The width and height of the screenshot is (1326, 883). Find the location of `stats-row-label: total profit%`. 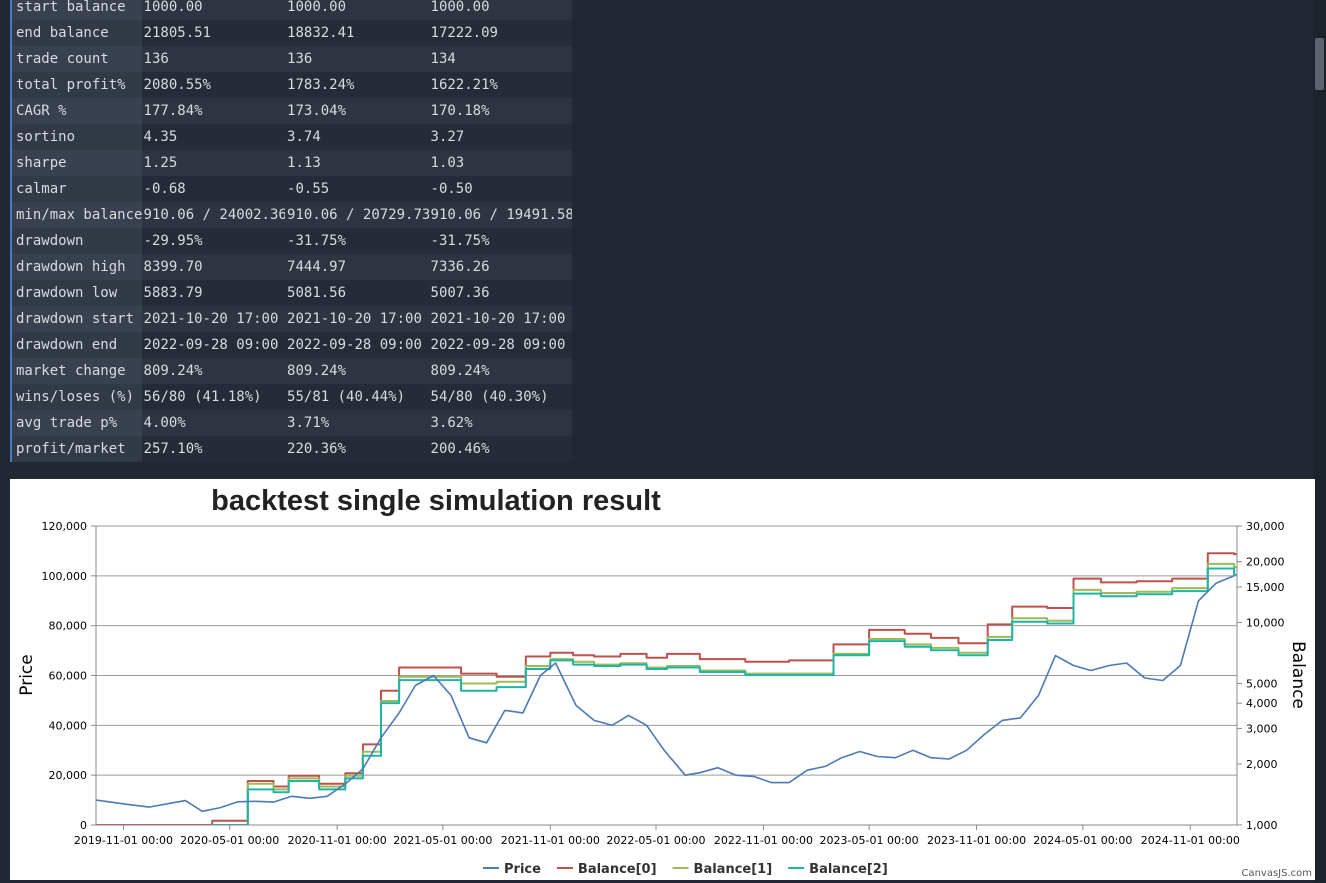

stats-row-label: total profit% is located at coordinates (77, 85).